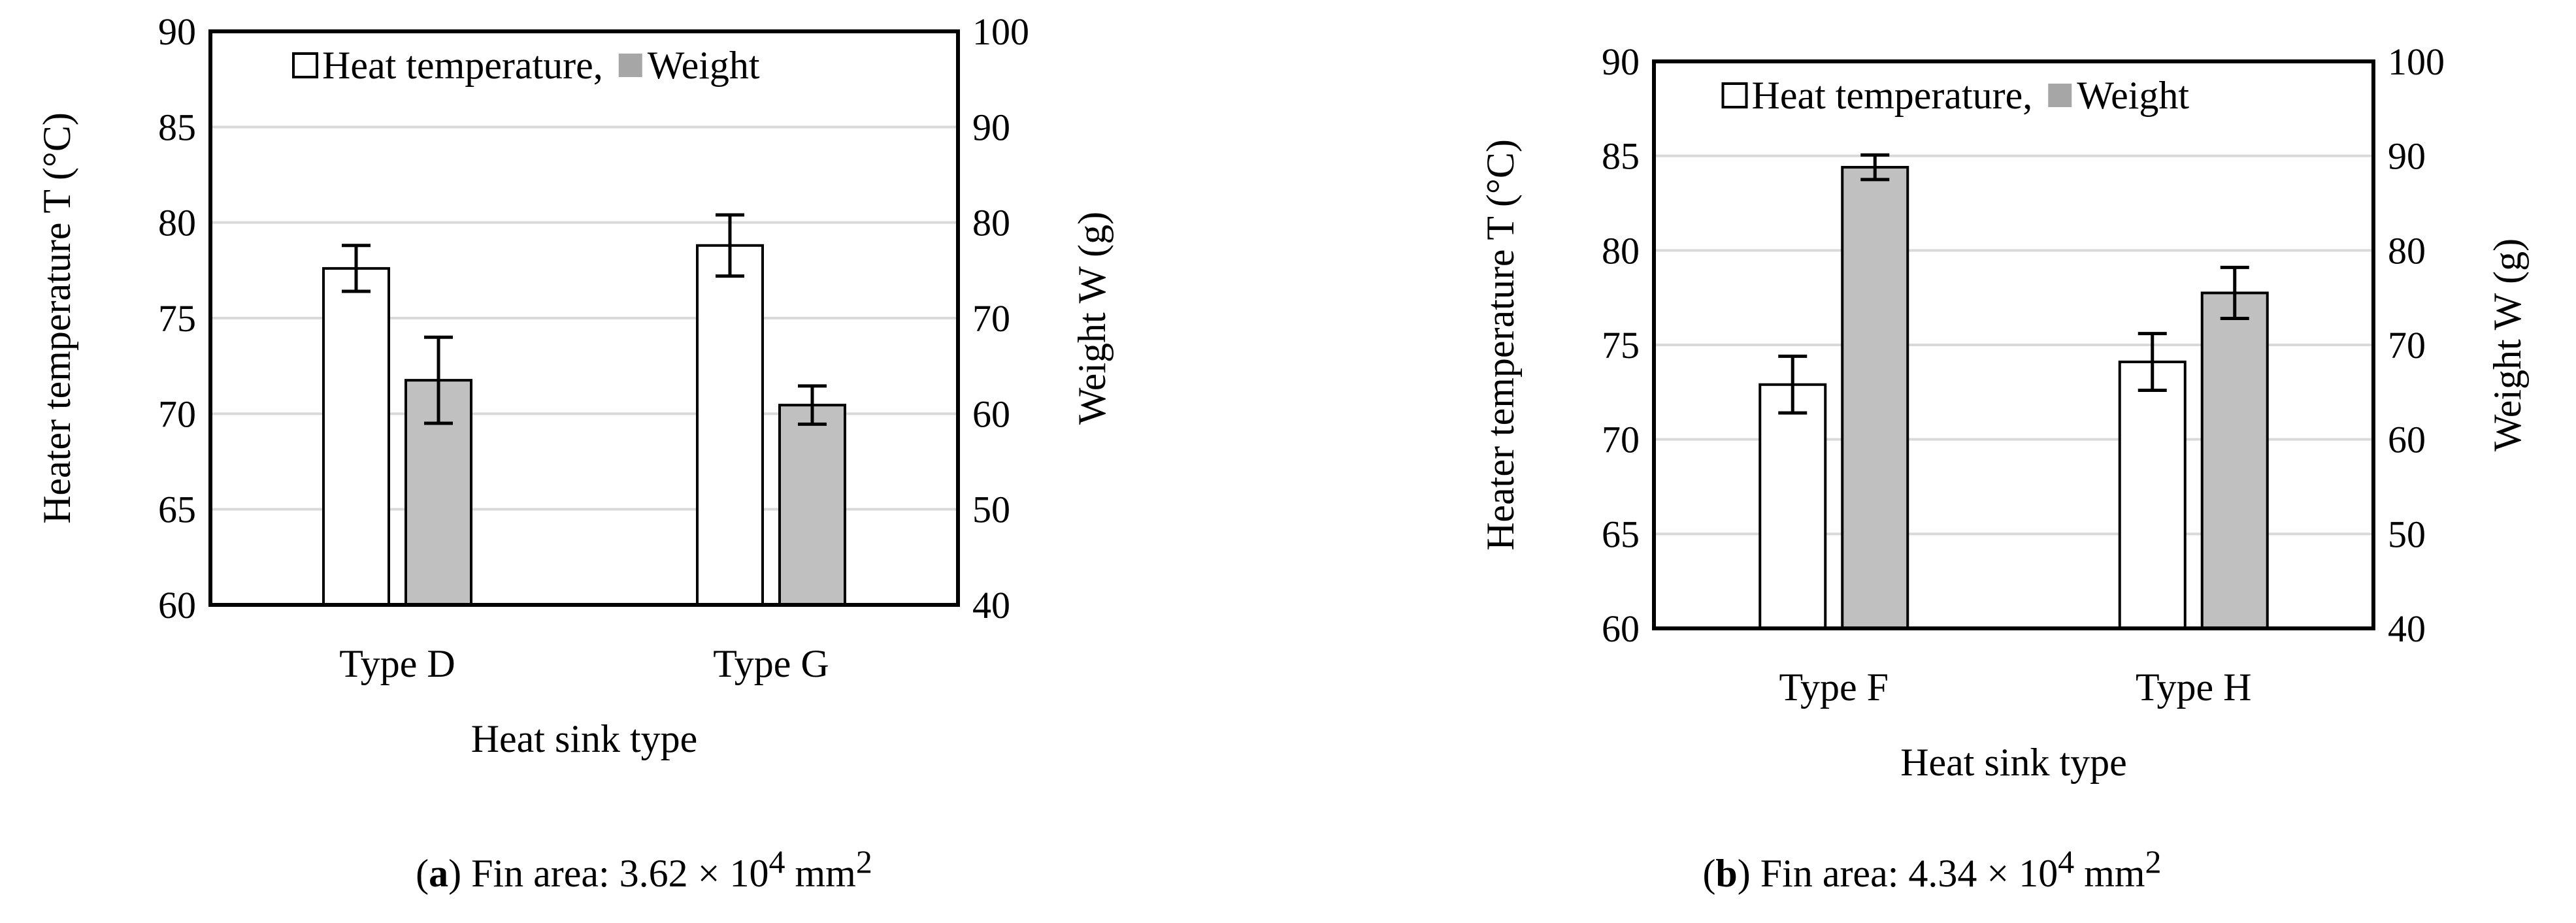 This screenshot has width=2576, height=923. What do you see at coordinates (1092, 318) in the screenshot?
I see `chart-a-y2-axis-title: Weight W (g)` at bounding box center [1092, 318].